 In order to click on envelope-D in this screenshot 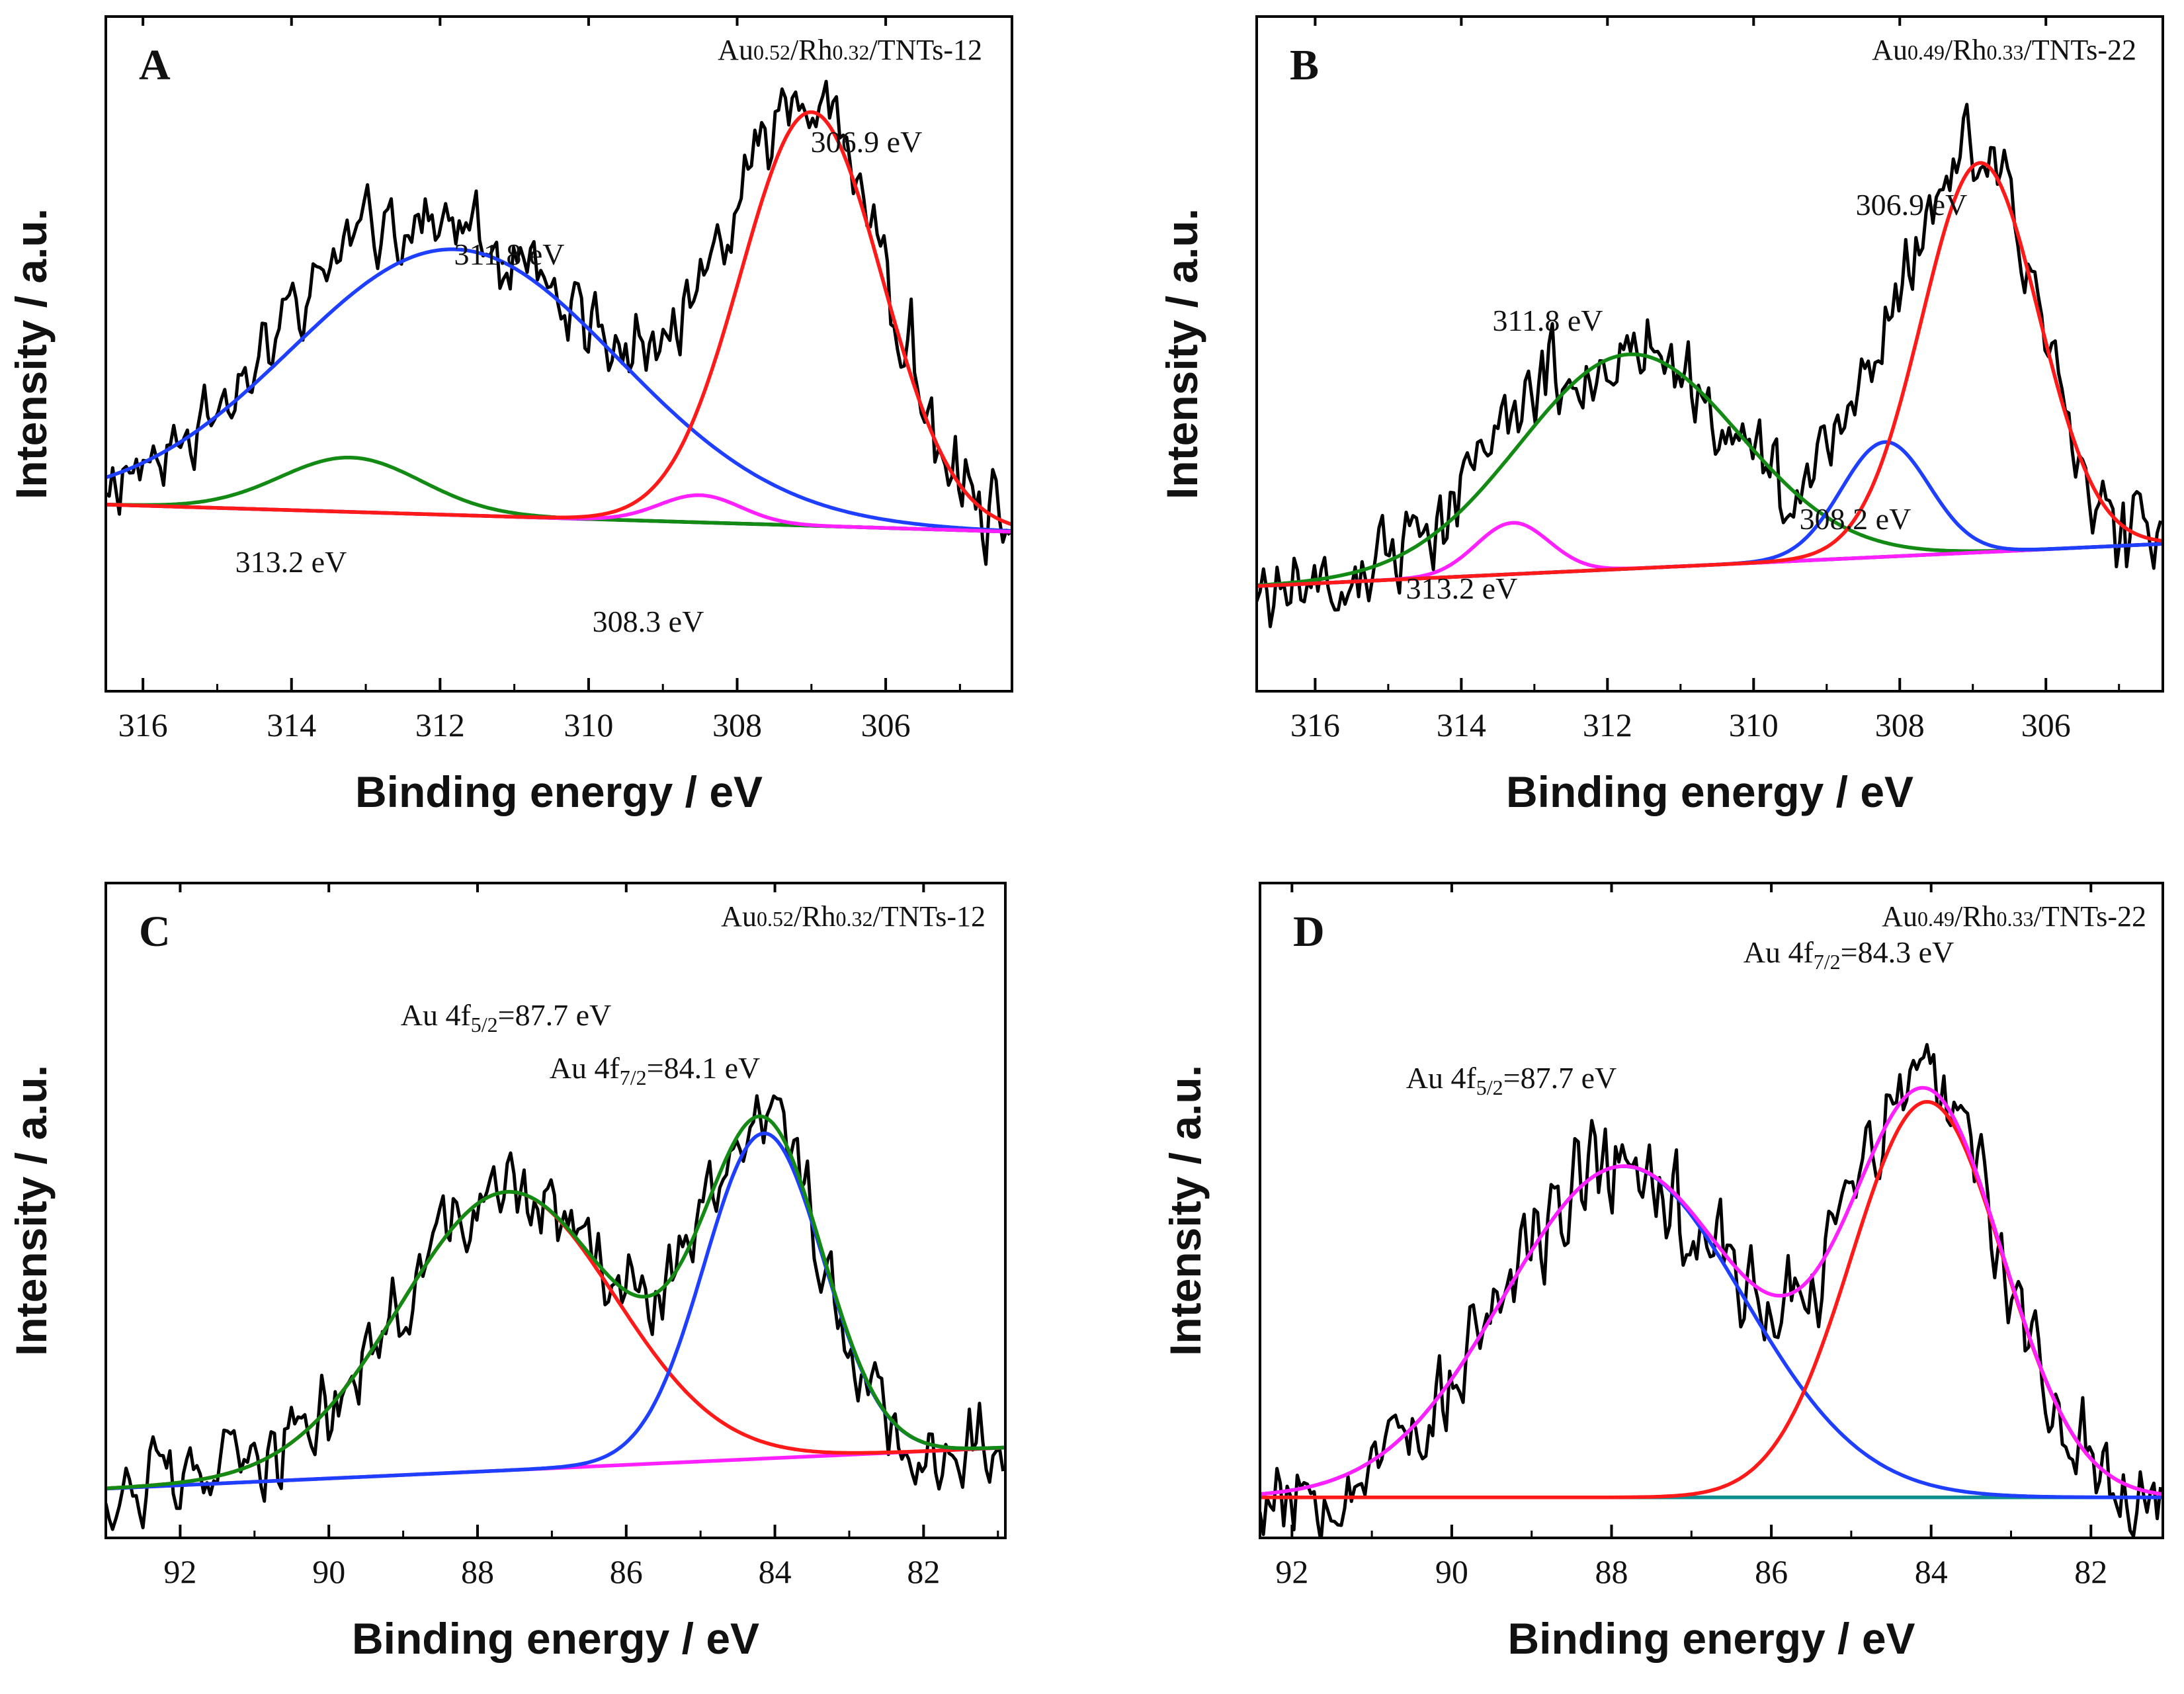, I will do `click(1712, 1290)`.